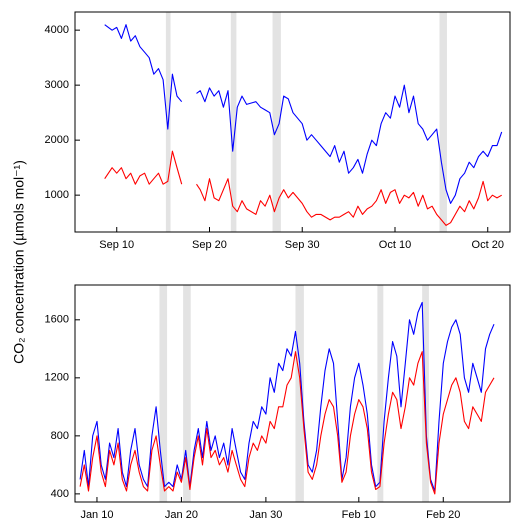 The width and height of the screenshot is (529, 531). What do you see at coordinates (60, 436) in the screenshot?
I see `y-tick-label: 800` at bounding box center [60, 436].